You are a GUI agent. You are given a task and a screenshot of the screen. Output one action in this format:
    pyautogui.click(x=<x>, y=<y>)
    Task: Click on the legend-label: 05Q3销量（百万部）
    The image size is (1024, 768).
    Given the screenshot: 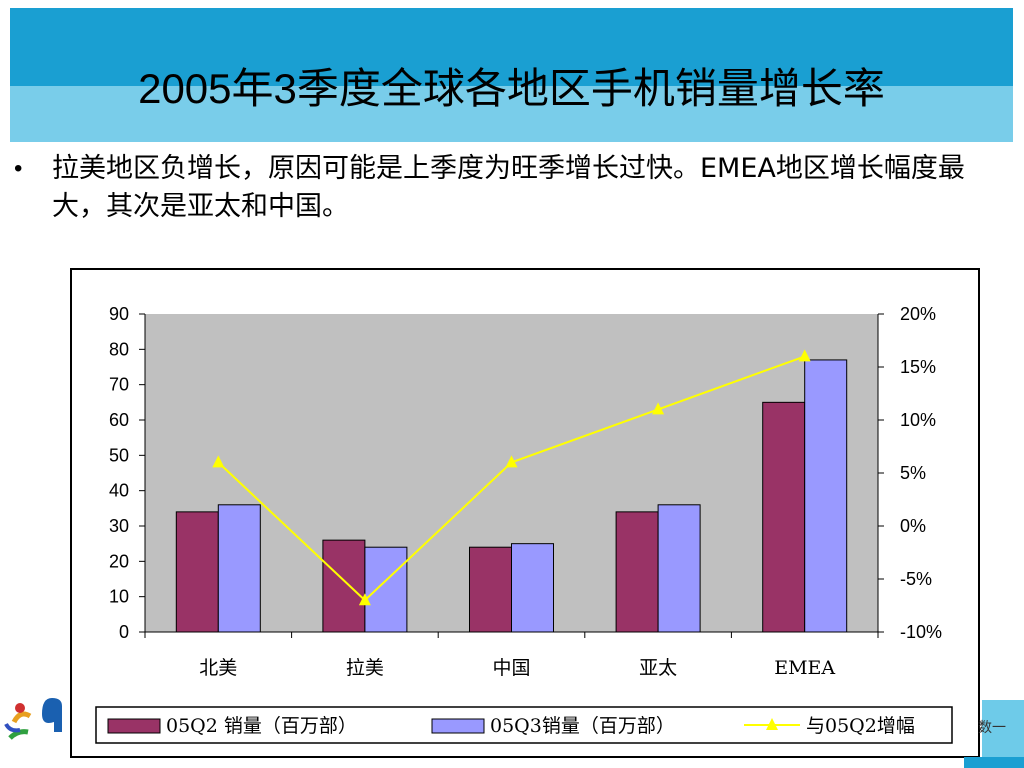 What is the action you would take?
    pyautogui.click(x=582, y=726)
    